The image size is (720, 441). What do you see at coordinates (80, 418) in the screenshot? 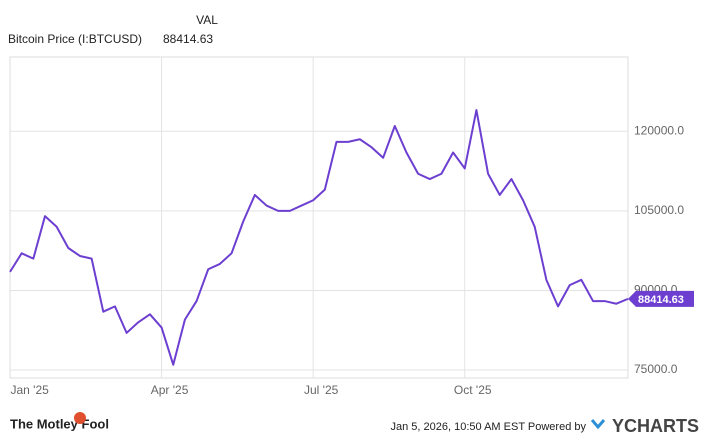
I see `logo-icon` at bounding box center [80, 418].